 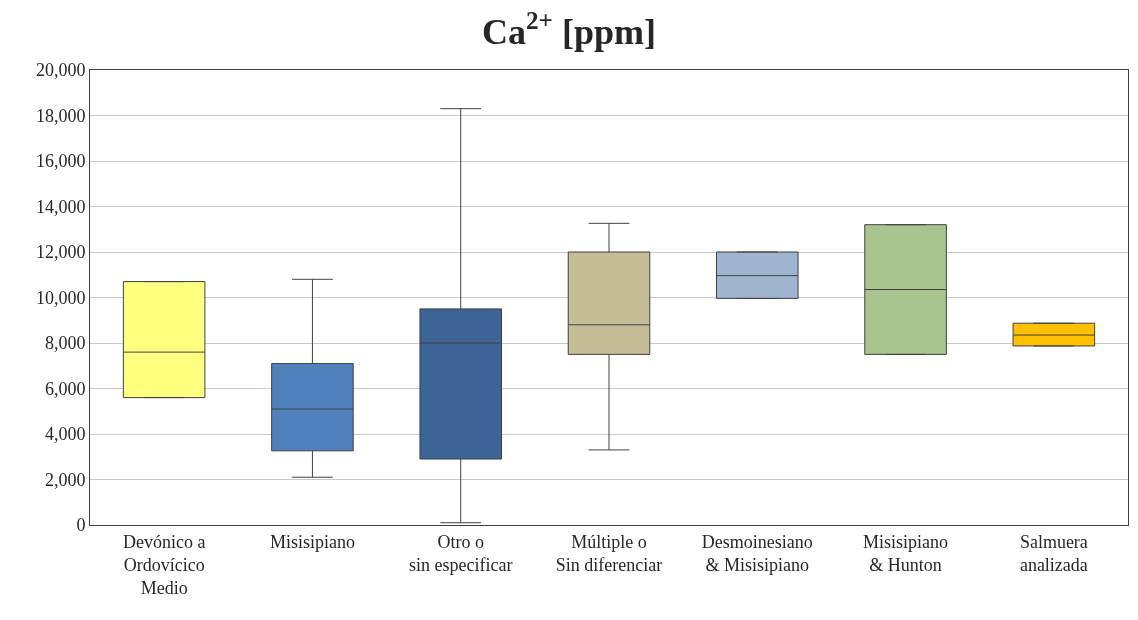 What do you see at coordinates (60, 161) in the screenshot?
I see `y-tick-label: 16,000` at bounding box center [60, 161].